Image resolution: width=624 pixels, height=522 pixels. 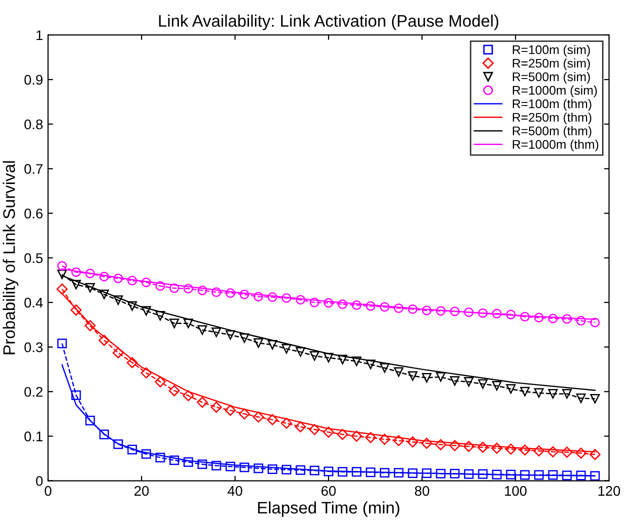 What do you see at coordinates (33, 79) in the screenshot?
I see `y-tick-label: 0.9` at bounding box center [33, 79].